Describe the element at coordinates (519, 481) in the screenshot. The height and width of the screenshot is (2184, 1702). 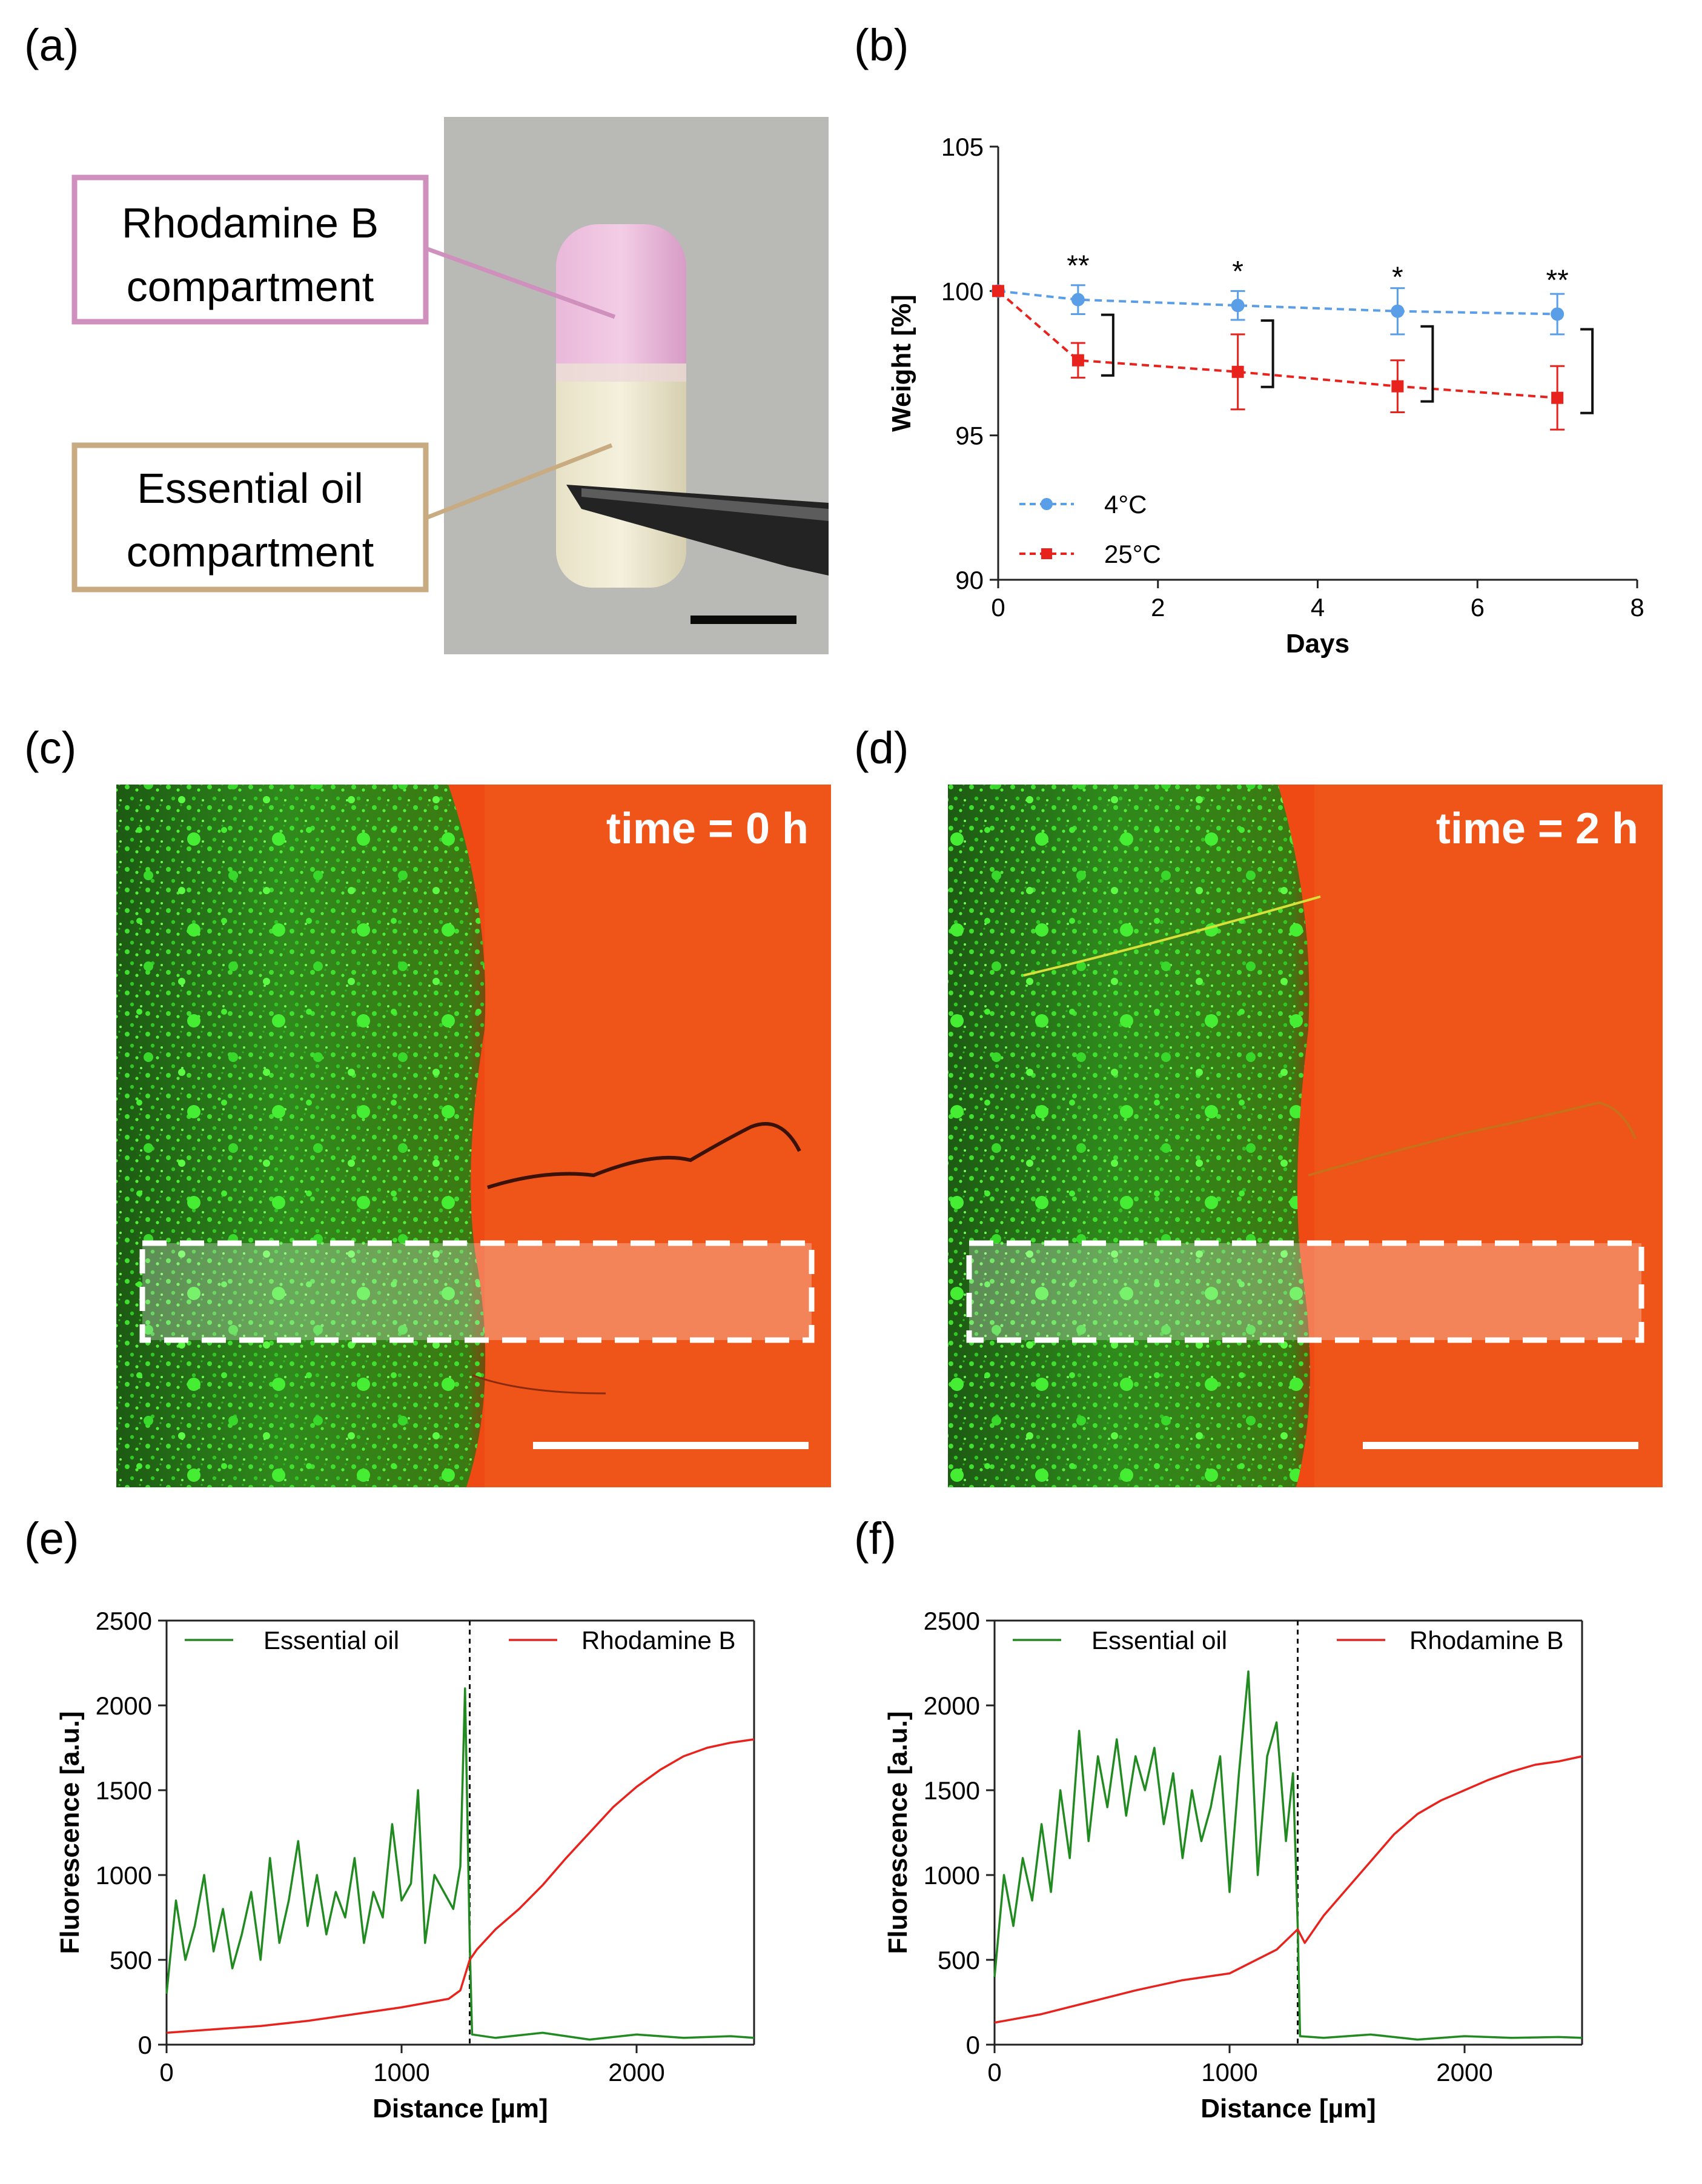
I see `leader-line-oil` at that location.